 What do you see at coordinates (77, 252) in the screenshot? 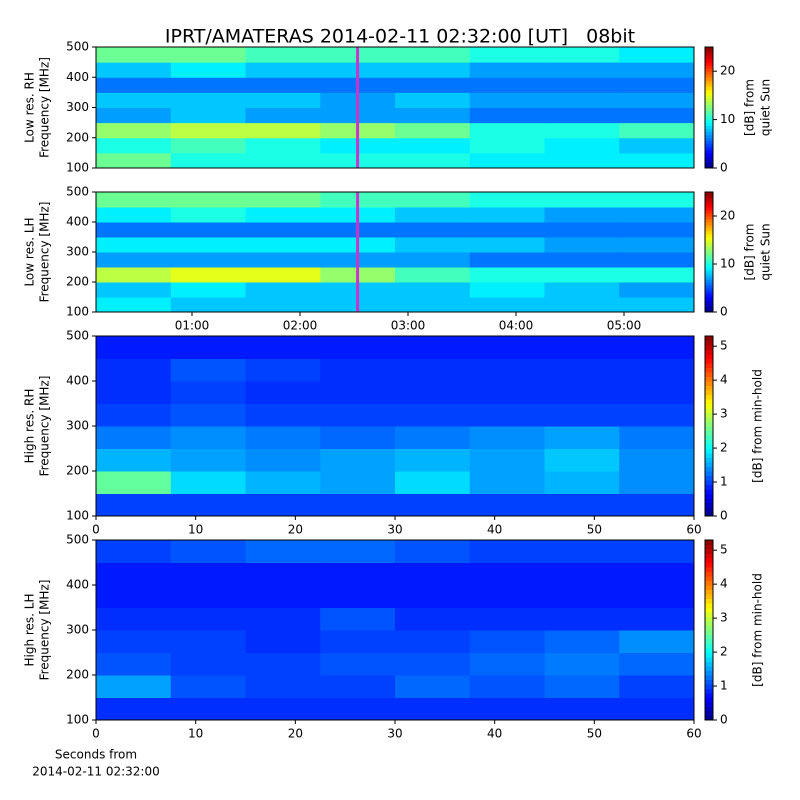
I see `y-tick-label: 300` at bounding box center [77, 252].